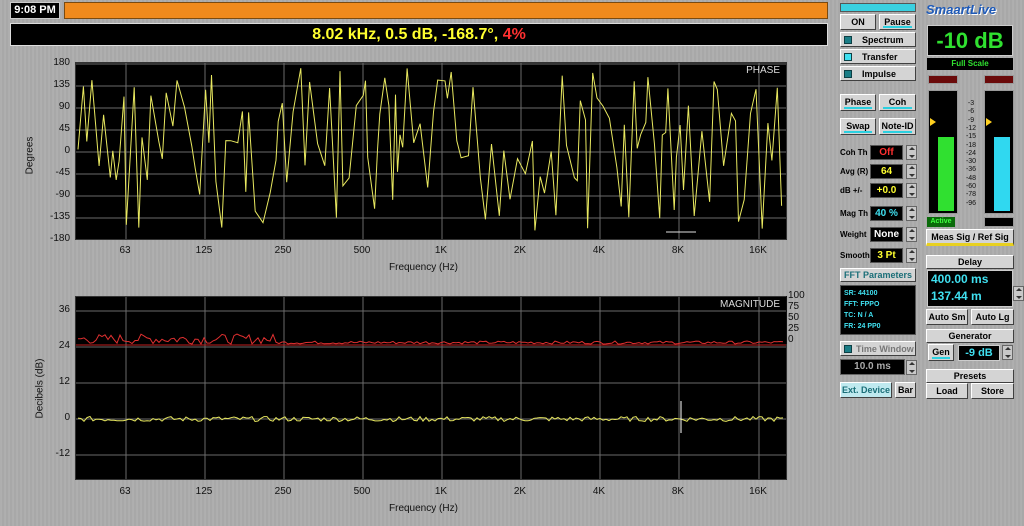 The height and width of the screenshot is (526, 1024). I want to click on fft-fr: FR: 24 PP0, so click(862, 326).